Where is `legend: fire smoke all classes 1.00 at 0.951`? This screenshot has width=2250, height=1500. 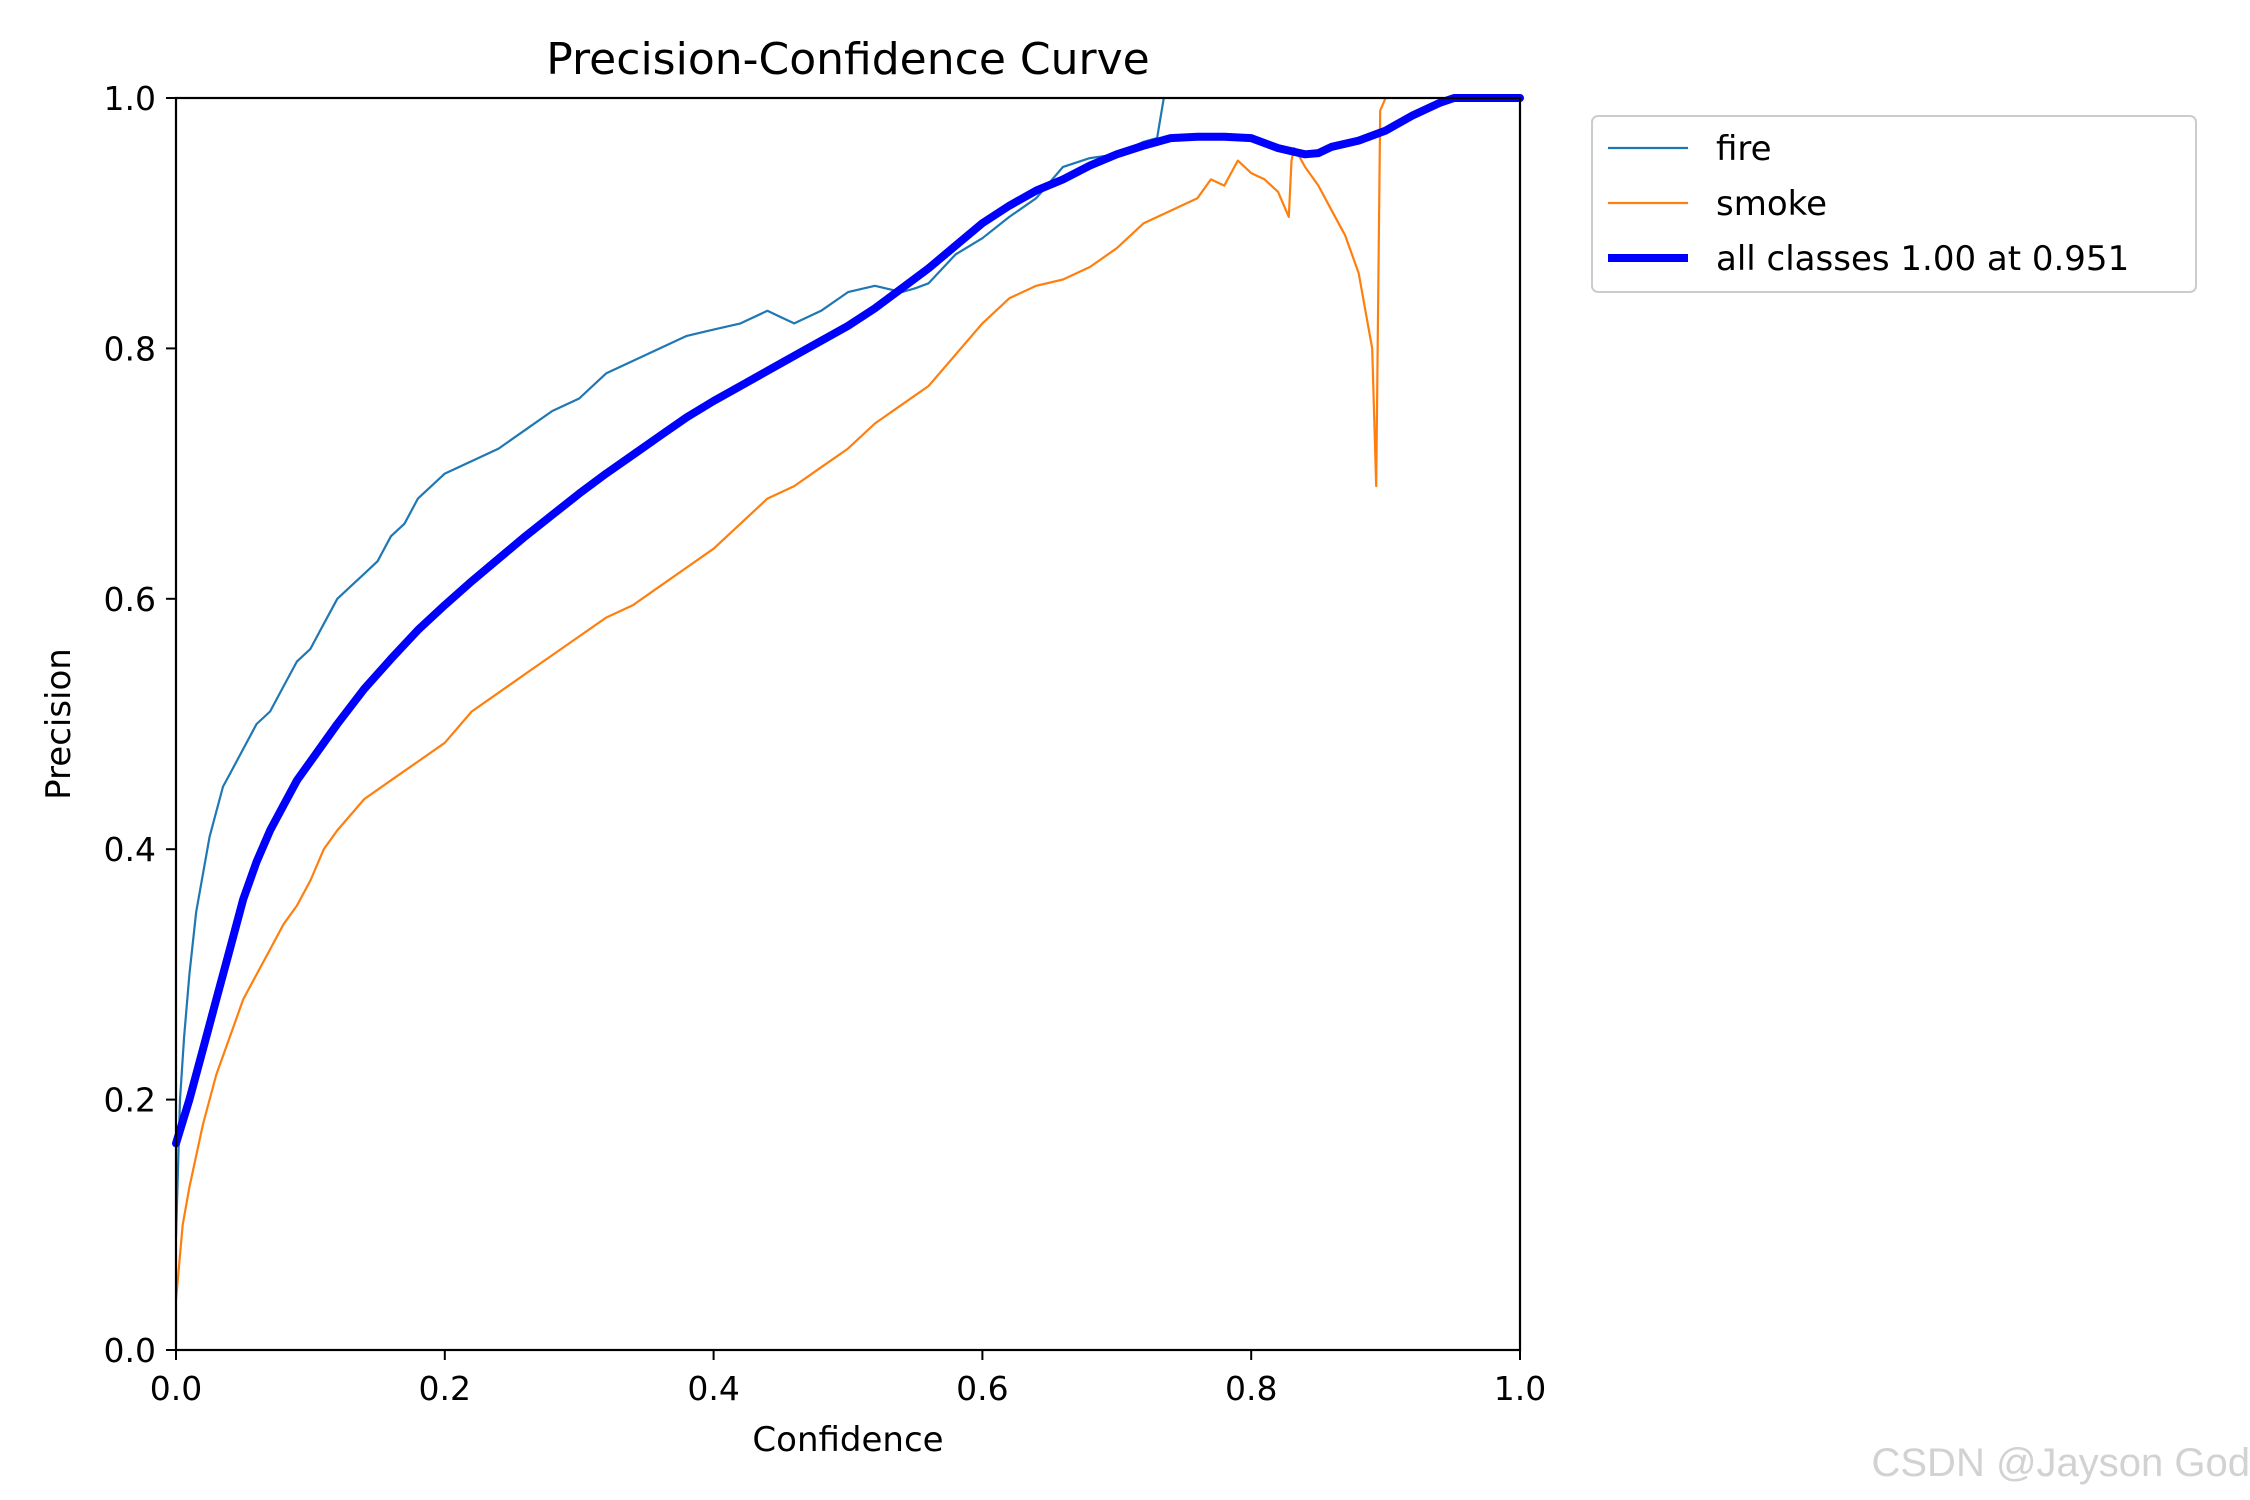 legend: fire smoke all classes 1.00 at 0.951 is located at coordinates (1894, 204).